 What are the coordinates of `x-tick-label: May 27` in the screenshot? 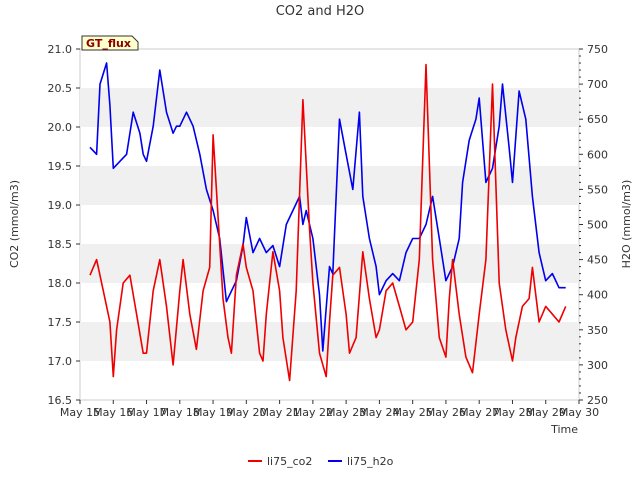 It's located at (479, 412).